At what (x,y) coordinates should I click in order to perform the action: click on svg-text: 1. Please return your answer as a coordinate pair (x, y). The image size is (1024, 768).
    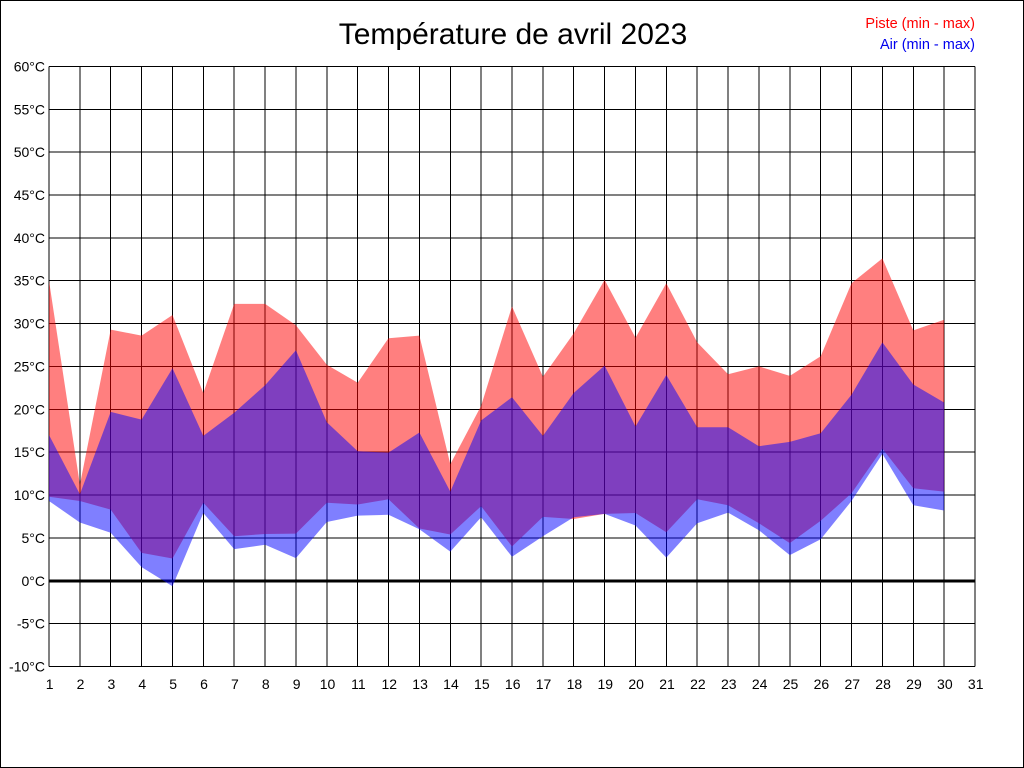
    Looking at the image, I should click on (50, 684).